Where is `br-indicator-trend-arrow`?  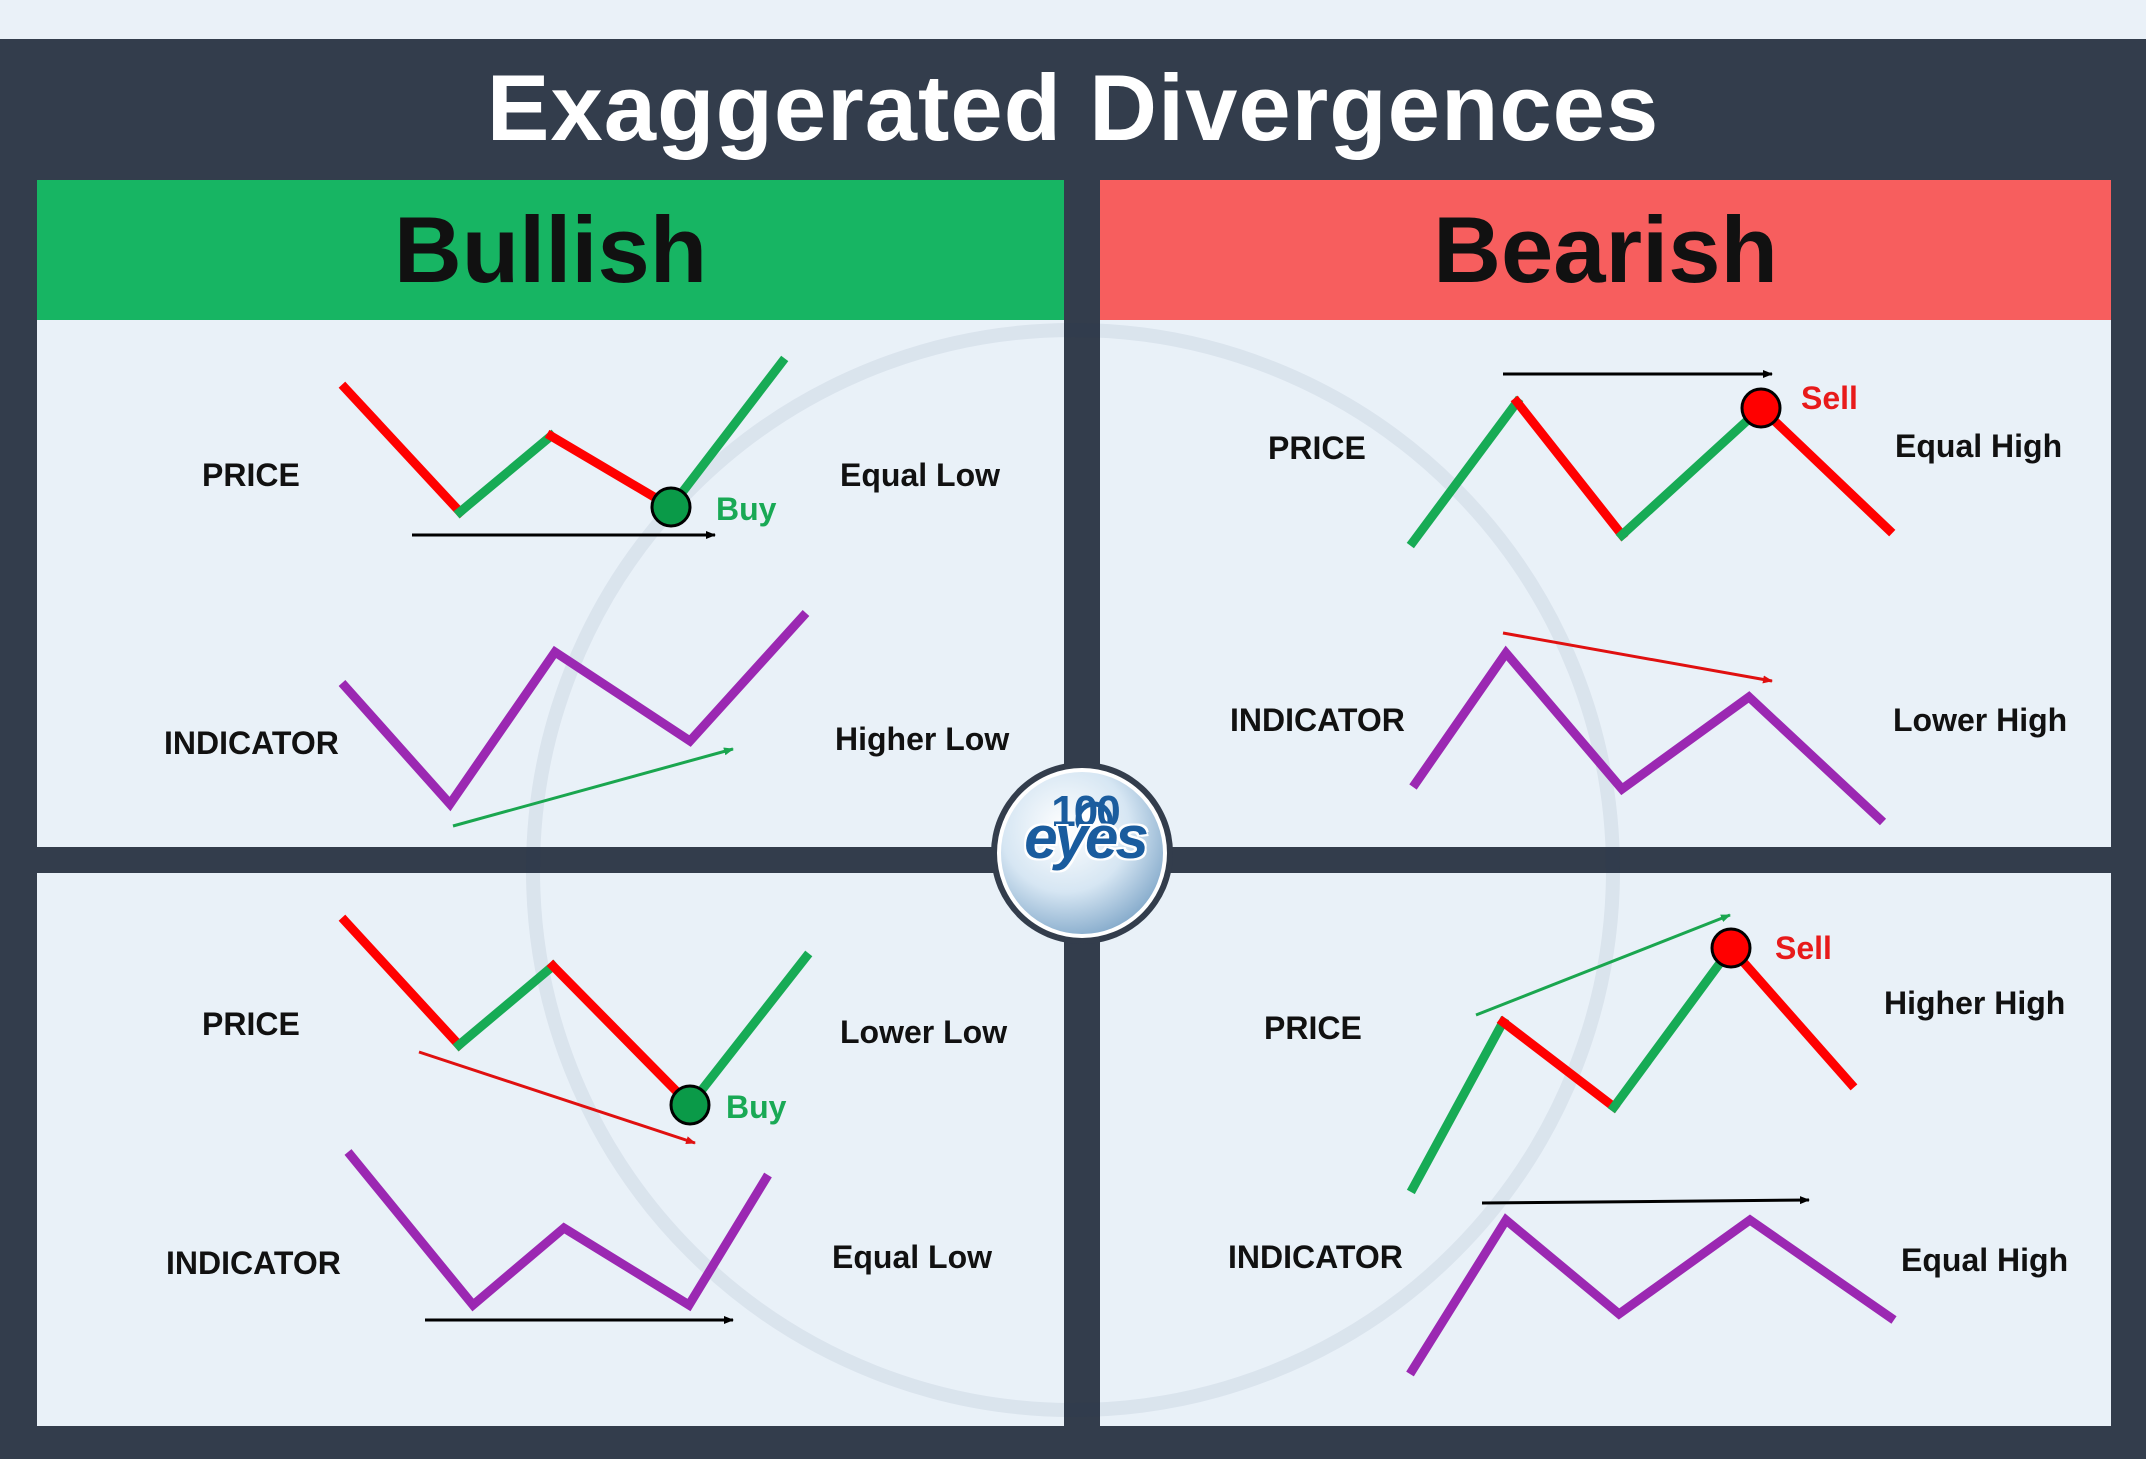 br-indicator-trend-arrow is located at coordinates (1645, 1200).